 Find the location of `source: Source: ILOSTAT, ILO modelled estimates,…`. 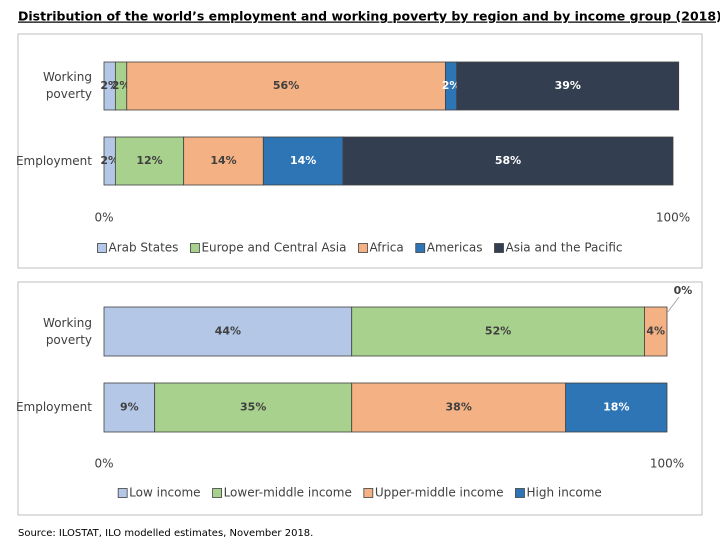

source: Source: ILOSTAT, ILO modelled estimates,… is located at coordinates (165, 533).